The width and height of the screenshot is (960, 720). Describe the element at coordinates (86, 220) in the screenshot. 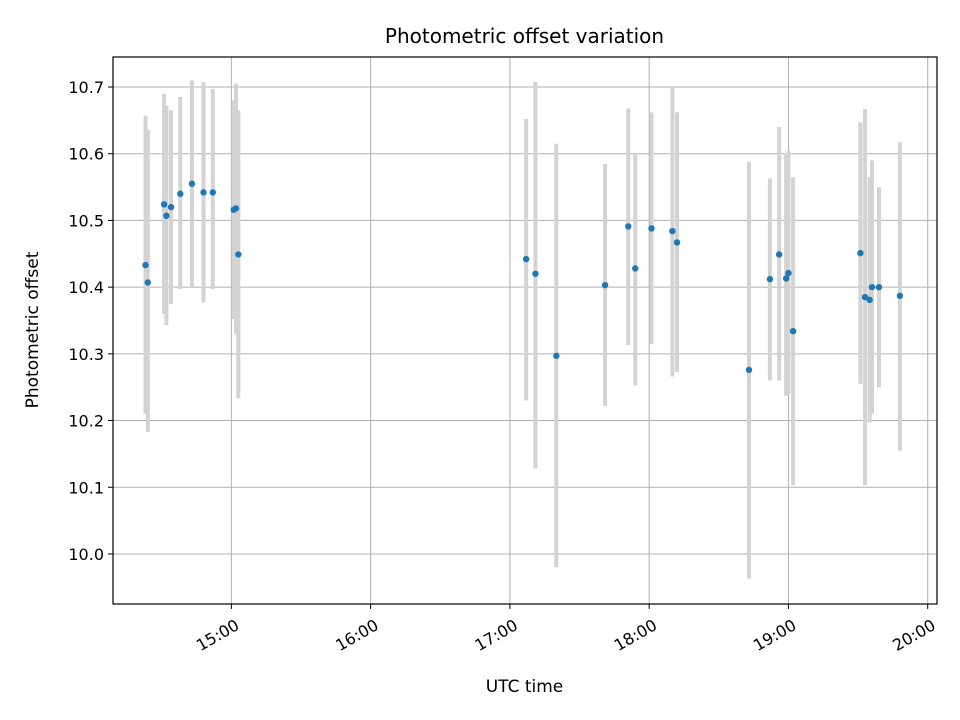

I see `y-tick-label: 10.5` at that location.